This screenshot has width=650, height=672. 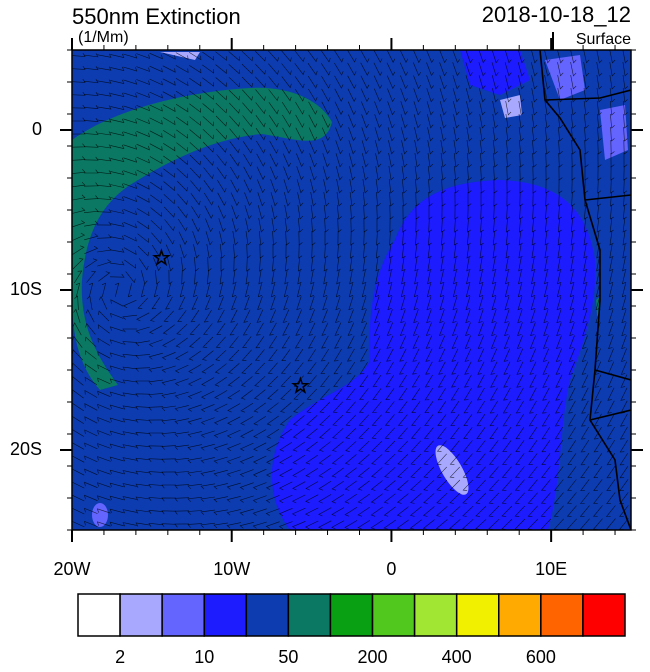 I want to click on colorbar: 2 10 50 200 400 600, so click(x=351, y=630).